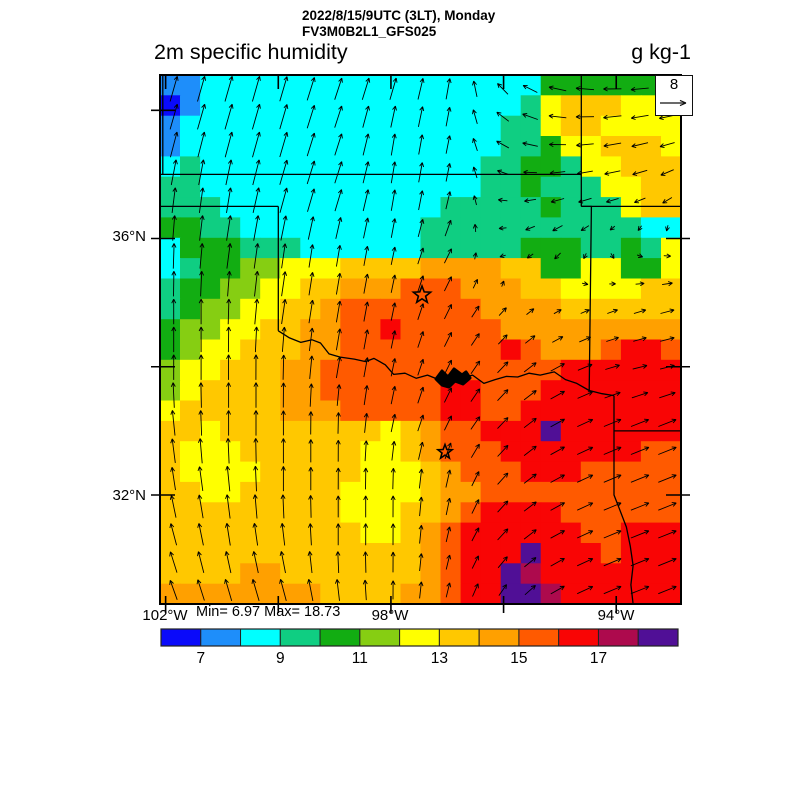 The width and height of the screenshot is (800, 800). Describe the element at coordinates (280, 658) in the screenshot. I see `colorbar-tick-label: 9` at that location.